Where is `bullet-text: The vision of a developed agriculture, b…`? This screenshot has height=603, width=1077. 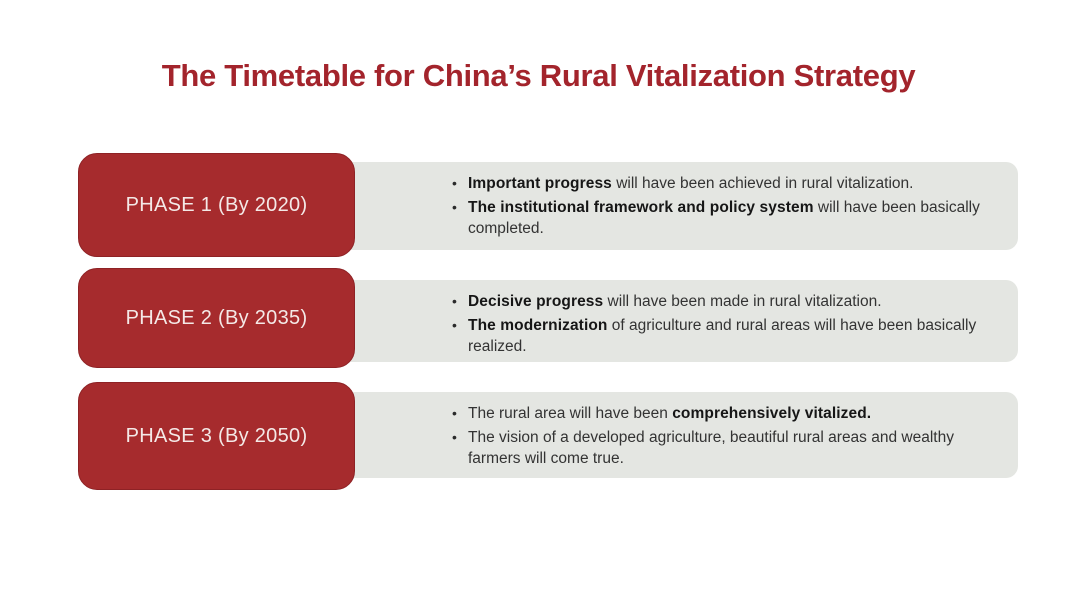
bullet-text: The vision of a developed agriculture, b… is located at coordinates (711, 448).